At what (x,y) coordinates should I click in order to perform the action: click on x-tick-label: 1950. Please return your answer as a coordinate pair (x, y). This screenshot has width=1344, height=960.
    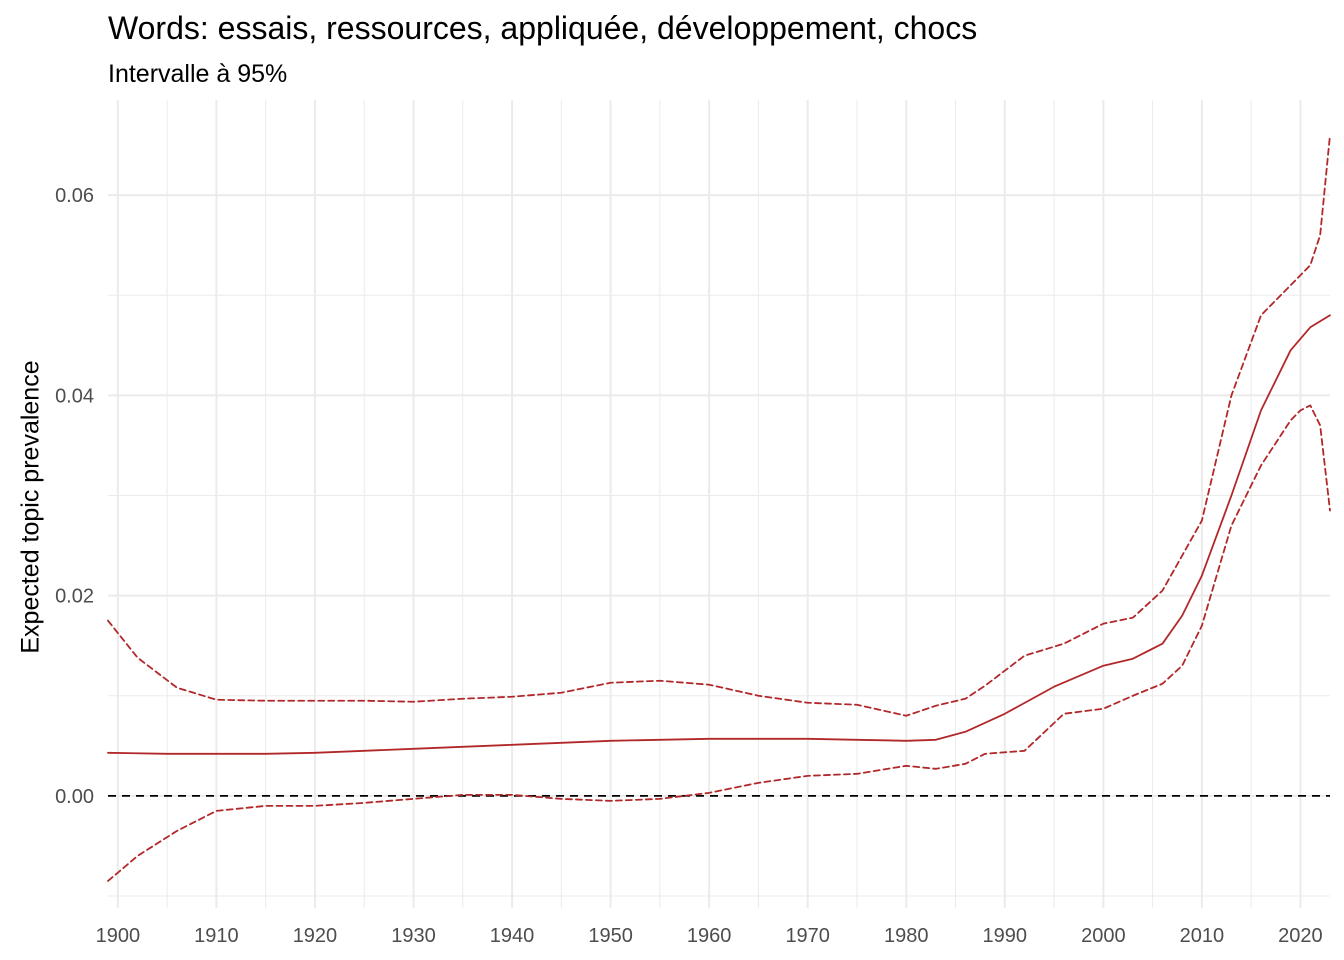
    Looking at the image, I should click on (610, 936).